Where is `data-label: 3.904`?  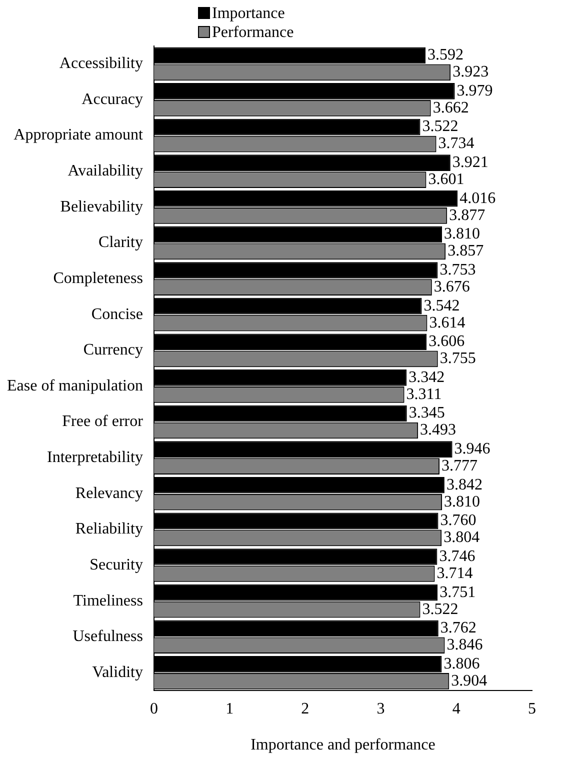
data-label: 3.904 is located at coordinates (469, 681).